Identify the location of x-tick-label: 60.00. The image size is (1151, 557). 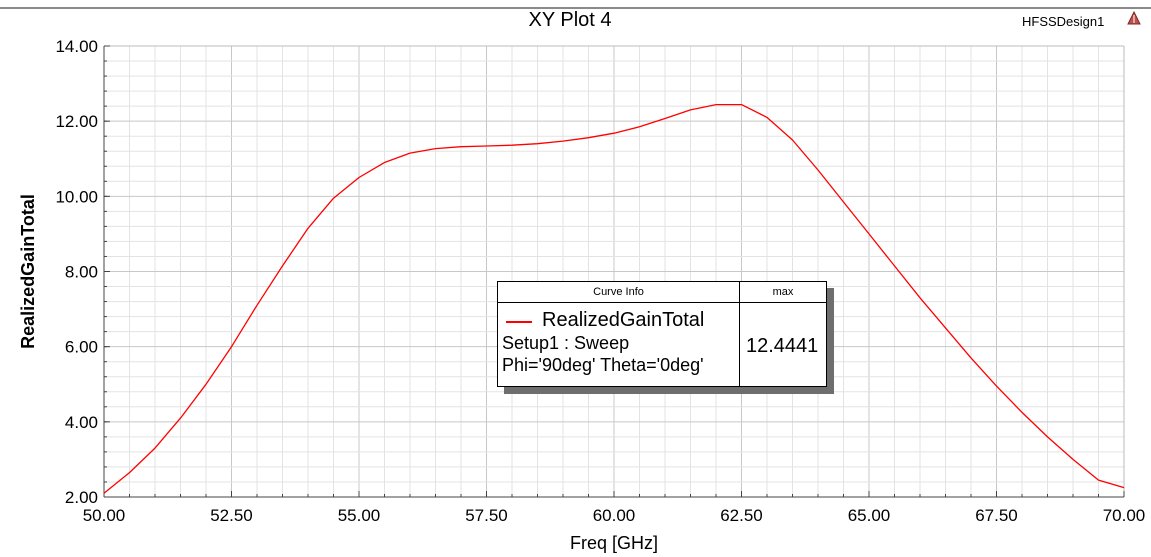
(614, 515).